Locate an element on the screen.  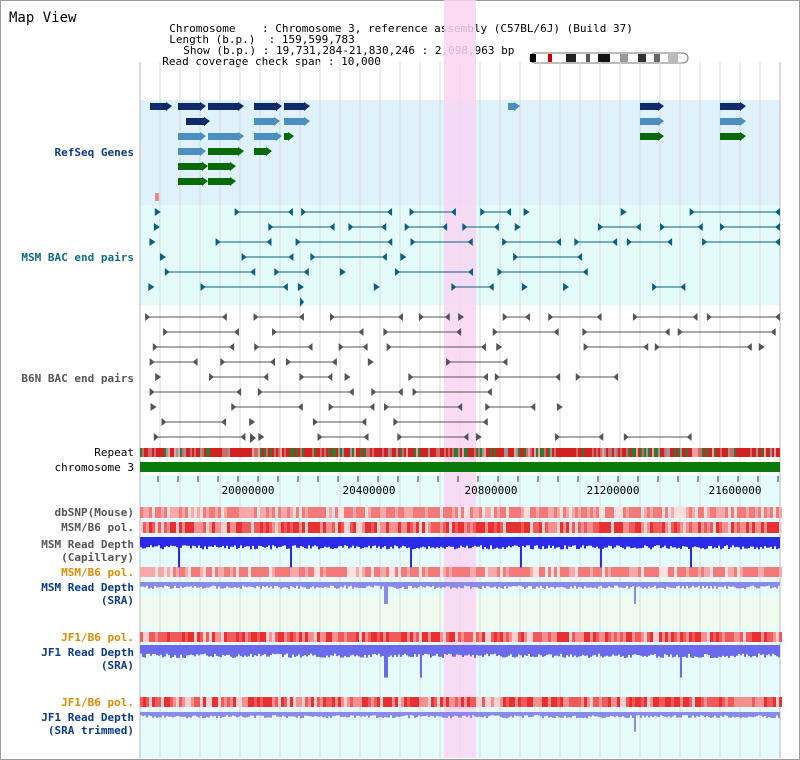
track-label-msm-b6-pol: MSM/B6 pol. is located at coordinates (97, 527).